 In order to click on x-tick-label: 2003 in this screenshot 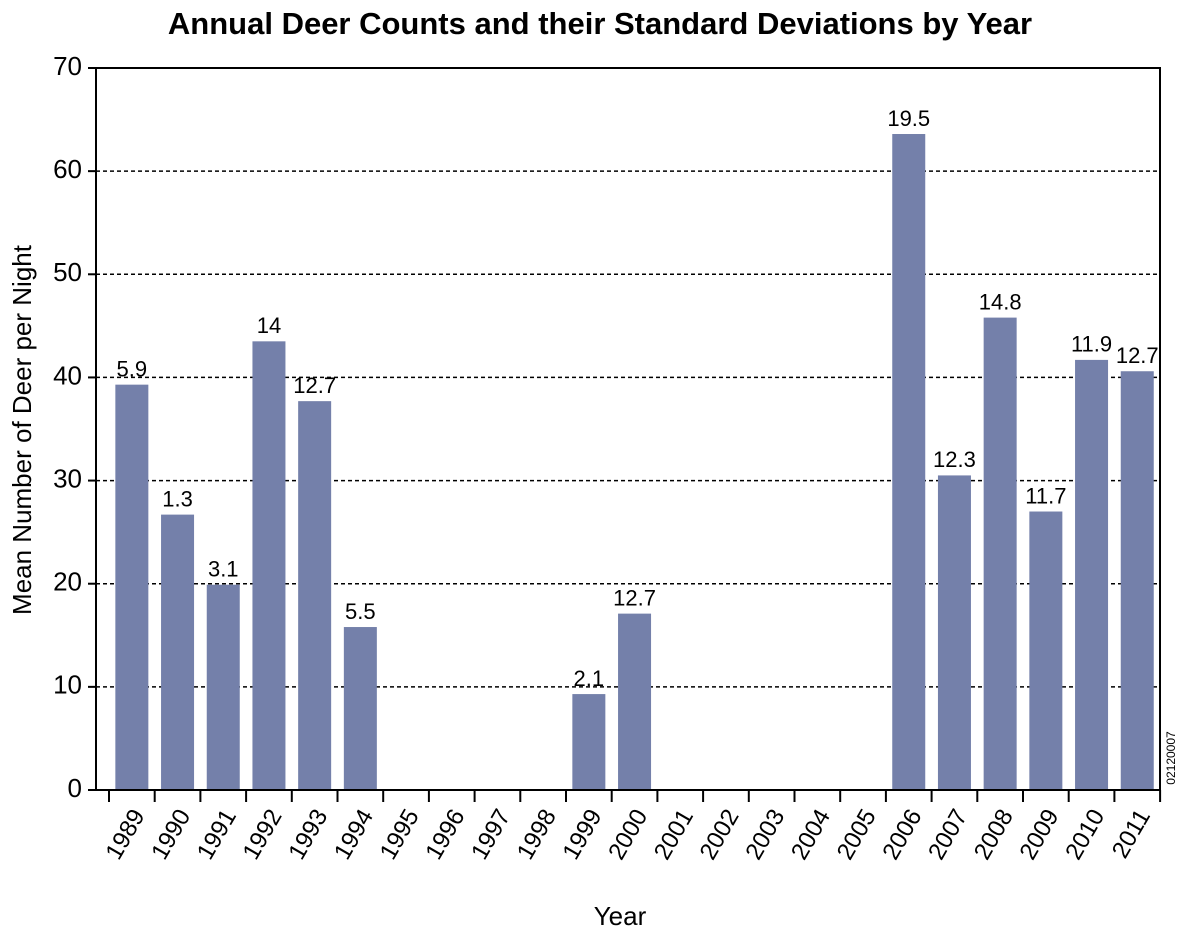, I will do `click(765, 835)`.